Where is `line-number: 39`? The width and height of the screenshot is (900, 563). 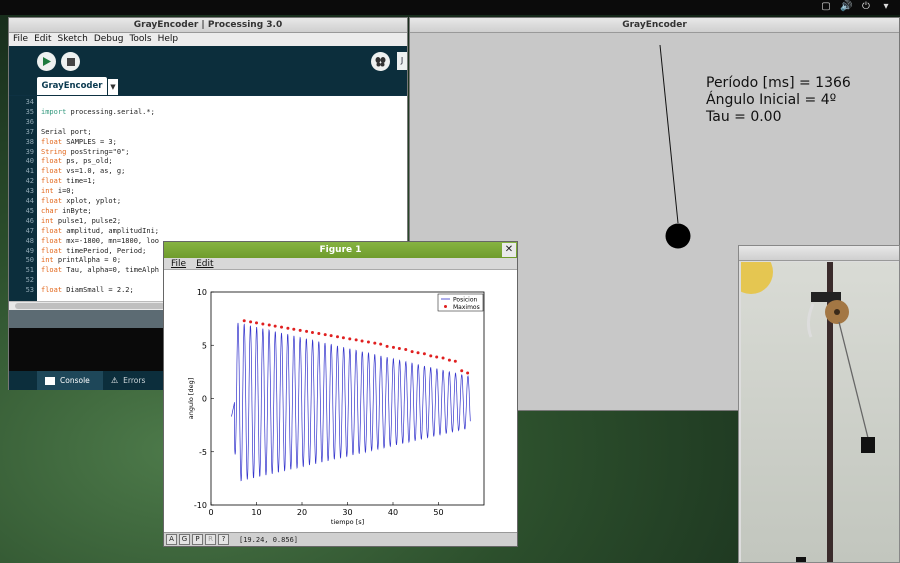
line-number: 39 is located at coordinates (29, 151).